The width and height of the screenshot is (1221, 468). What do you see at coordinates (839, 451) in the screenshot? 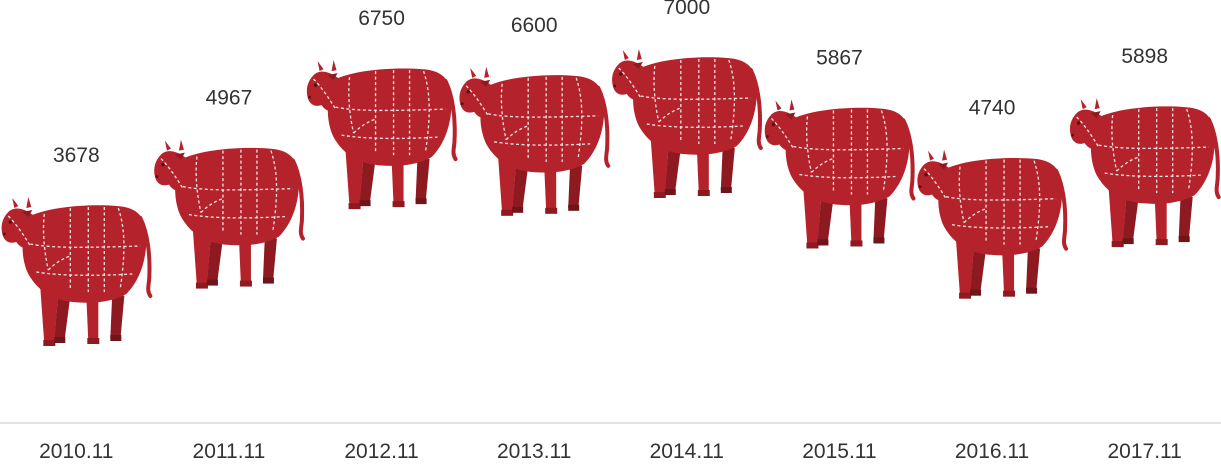
I see `x-tick-label: 2015.11` at bounding box center [839, 451].